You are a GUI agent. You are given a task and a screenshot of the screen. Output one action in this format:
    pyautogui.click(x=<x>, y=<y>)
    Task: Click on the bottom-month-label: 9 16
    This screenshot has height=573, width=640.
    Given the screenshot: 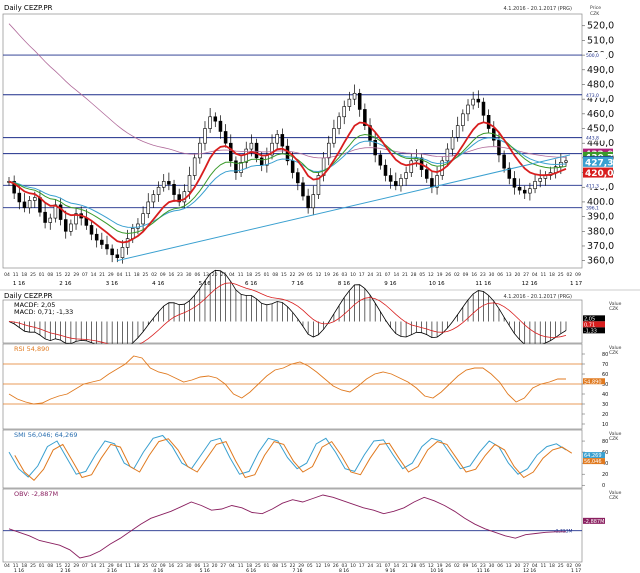 What is the action you would take?
    pyautogui.click(x=390, y=570)
    